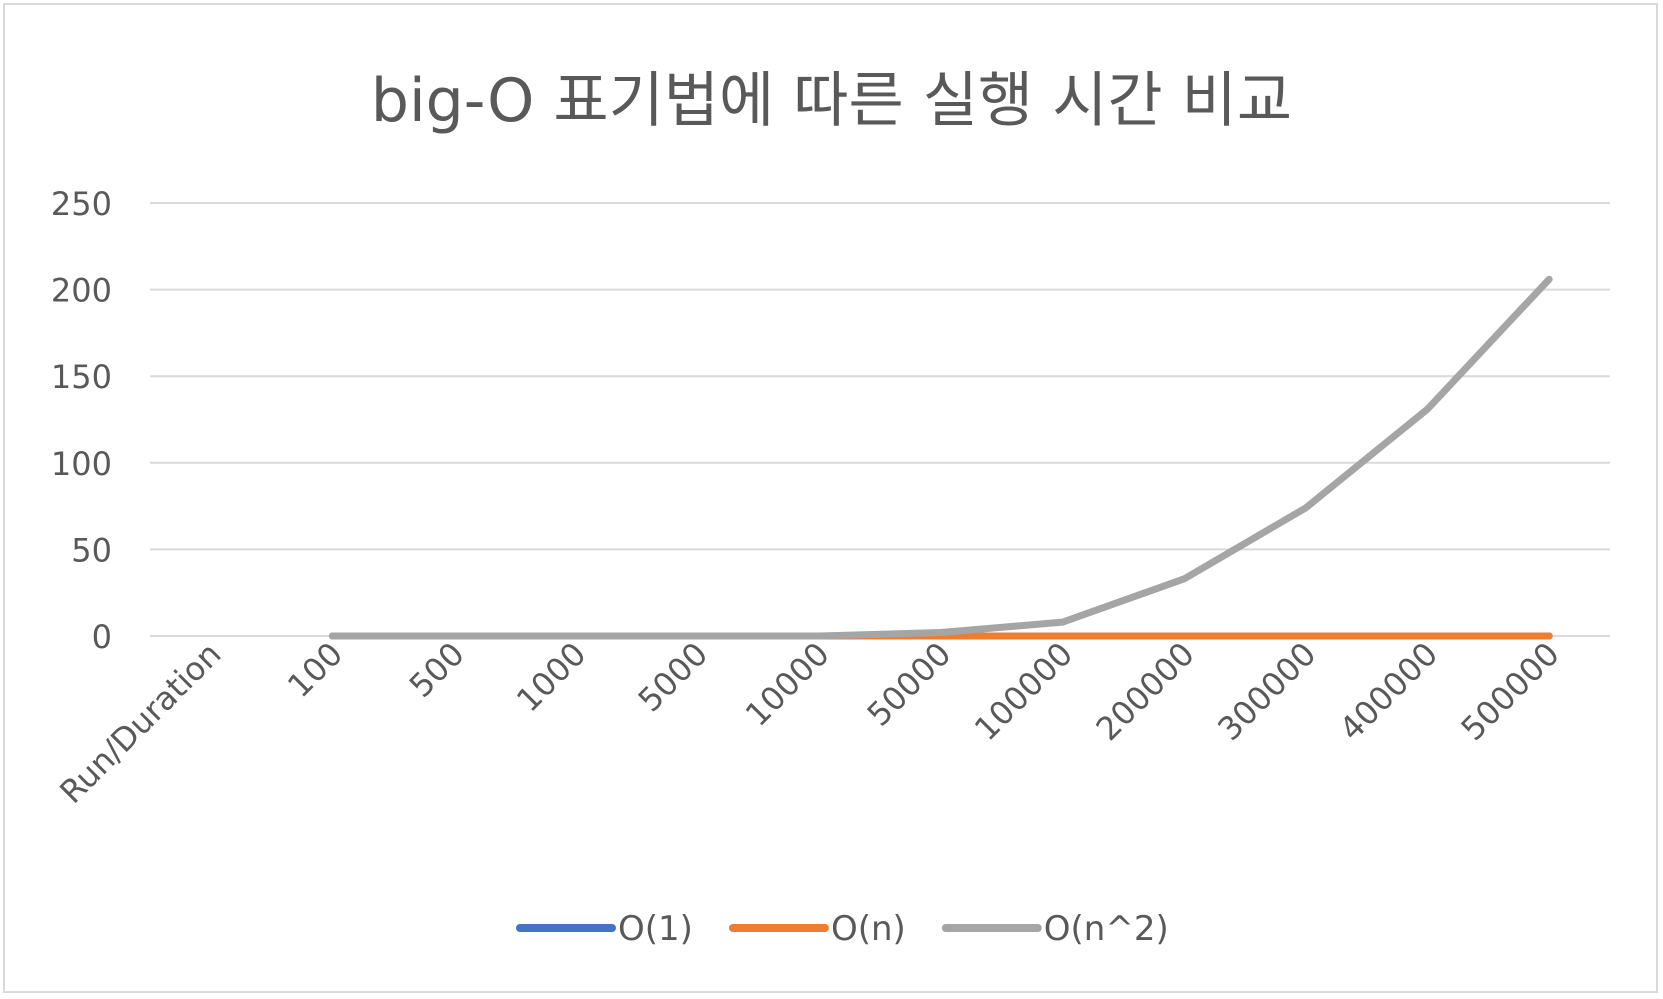  What do you see at coordinates (81, 377) in the screenshot?
I see `y-tick-label: 150` at bounding box center [81, 377].